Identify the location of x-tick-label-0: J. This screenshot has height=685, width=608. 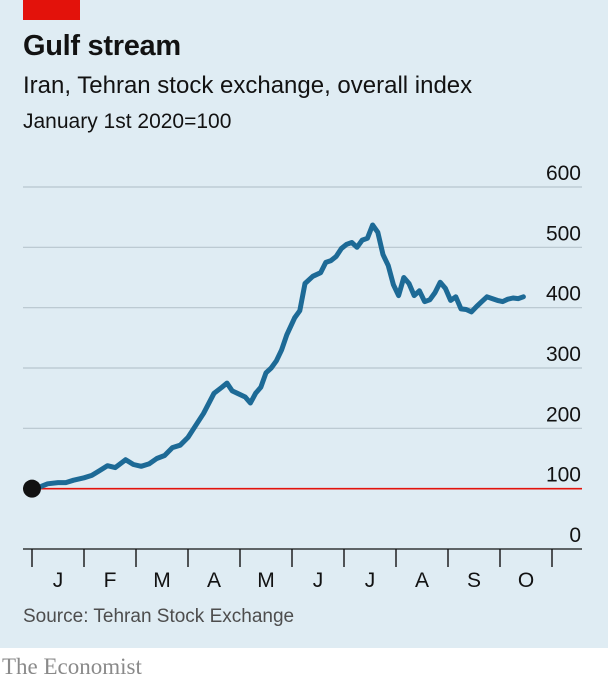
(58, 580).